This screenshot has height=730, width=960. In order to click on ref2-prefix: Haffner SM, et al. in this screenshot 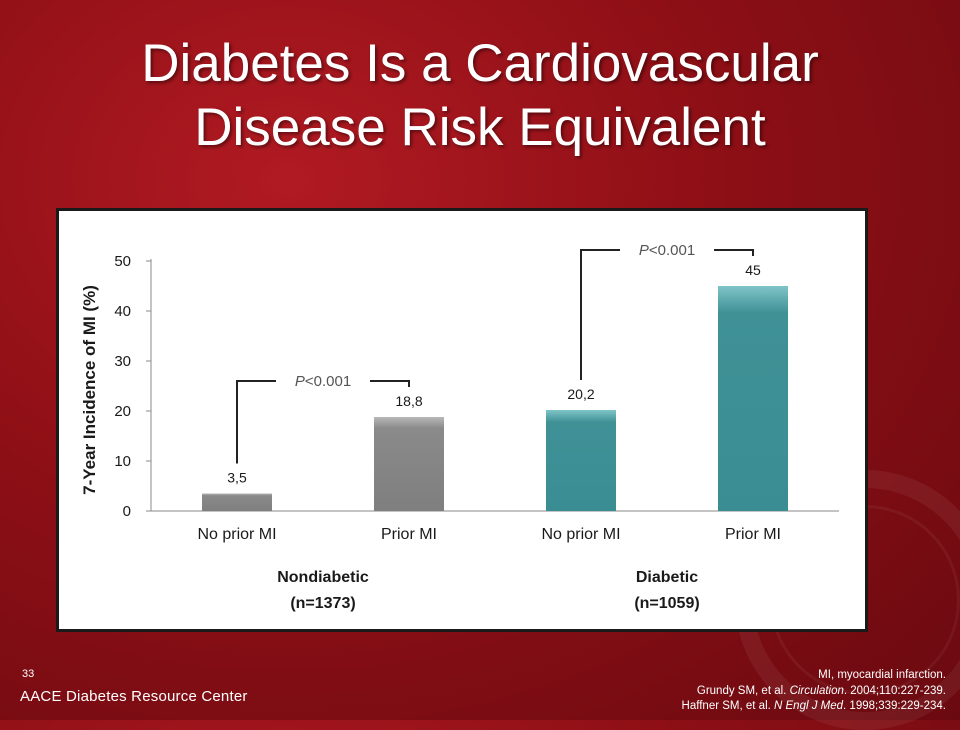, I will do `click(728, 706)`.